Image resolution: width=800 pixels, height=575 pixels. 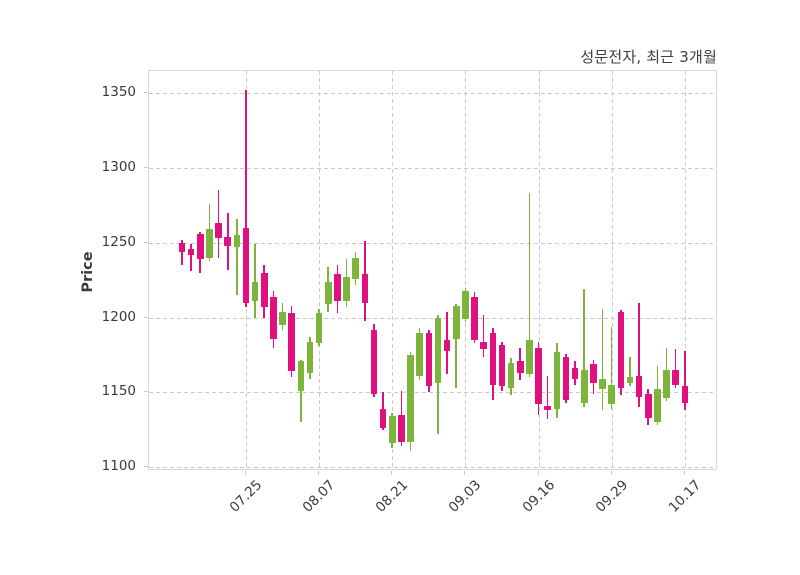 I want to click on y-tick-label: 1100, so click(x=118, y=466).